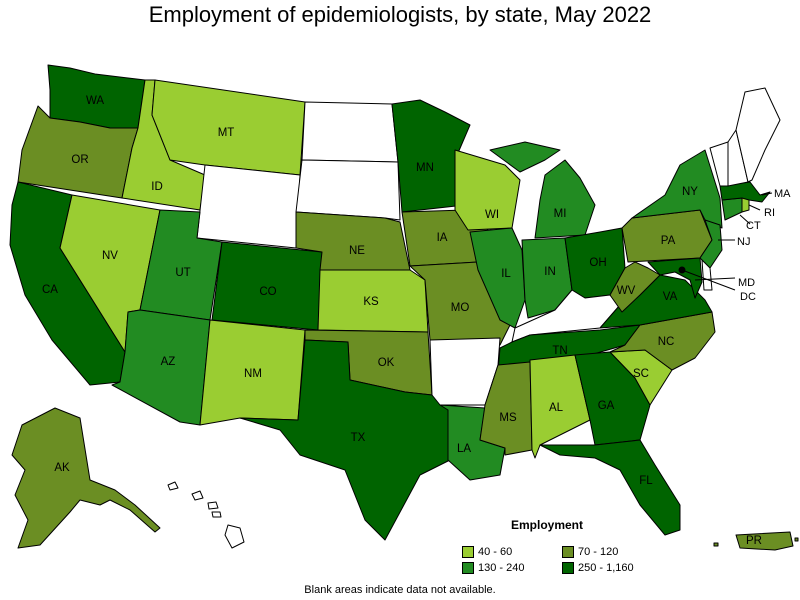 This screenshot has height=600, width=800. What do you see at coordinates (782, 194) in the screenshot?
I see `label-ma: MA` at bounding box center [782, 194].